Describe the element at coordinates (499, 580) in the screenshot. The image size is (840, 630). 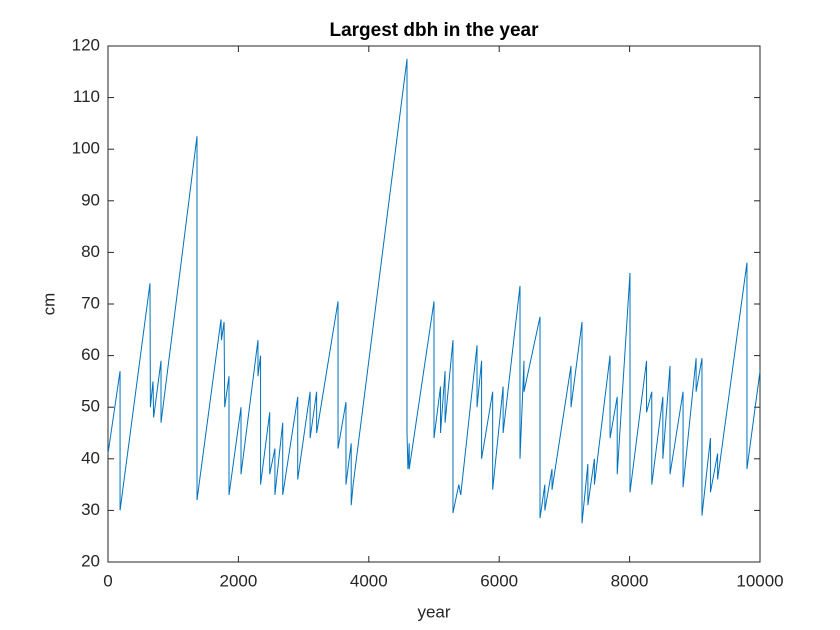
I see `x-tick-label: 6000` at that location.